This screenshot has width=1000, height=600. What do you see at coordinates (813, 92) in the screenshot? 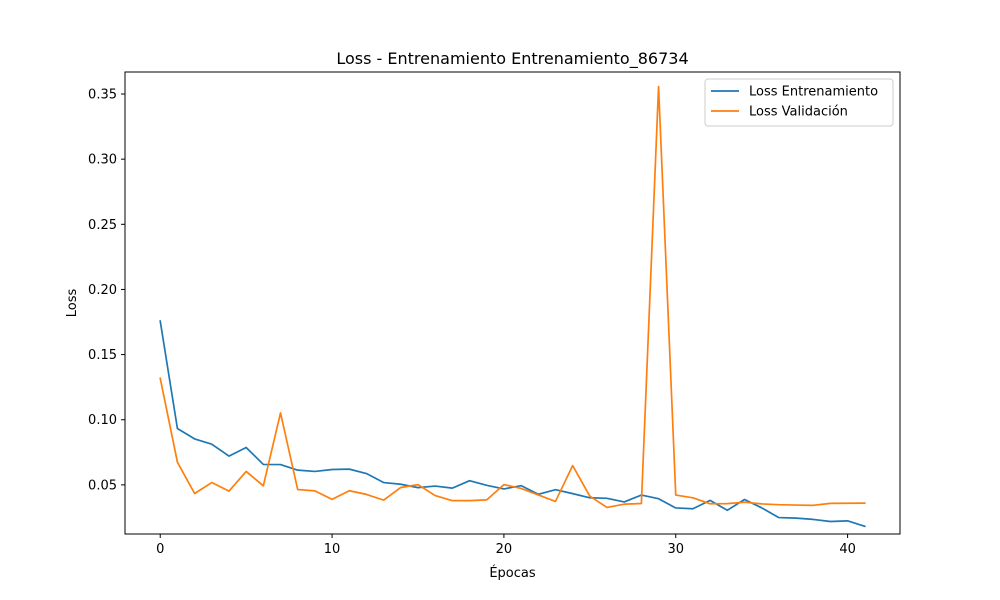
I see `legend-label: Loss Entrenamiento` at bounding box center [813, 92].